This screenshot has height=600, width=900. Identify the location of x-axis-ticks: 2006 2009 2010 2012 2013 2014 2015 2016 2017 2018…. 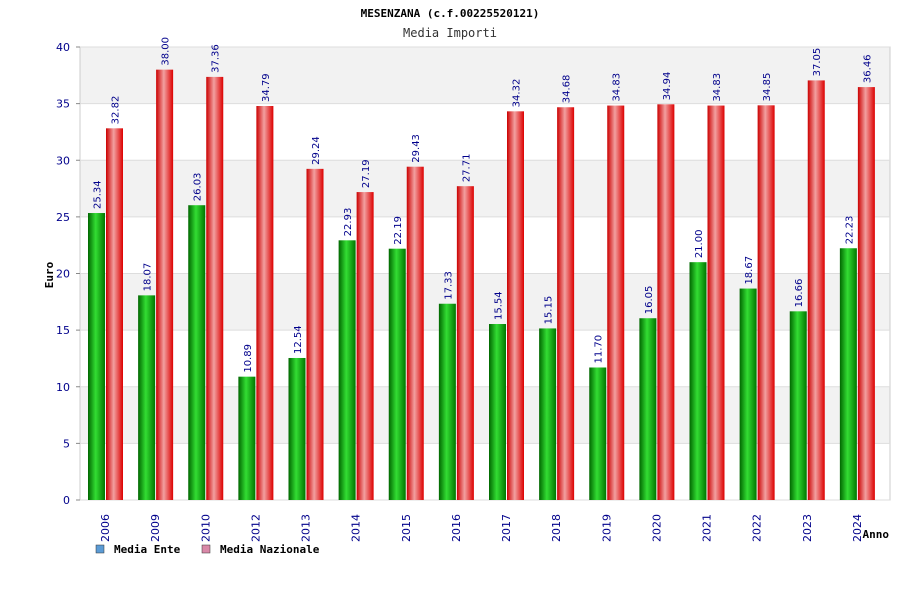
(481, 528).